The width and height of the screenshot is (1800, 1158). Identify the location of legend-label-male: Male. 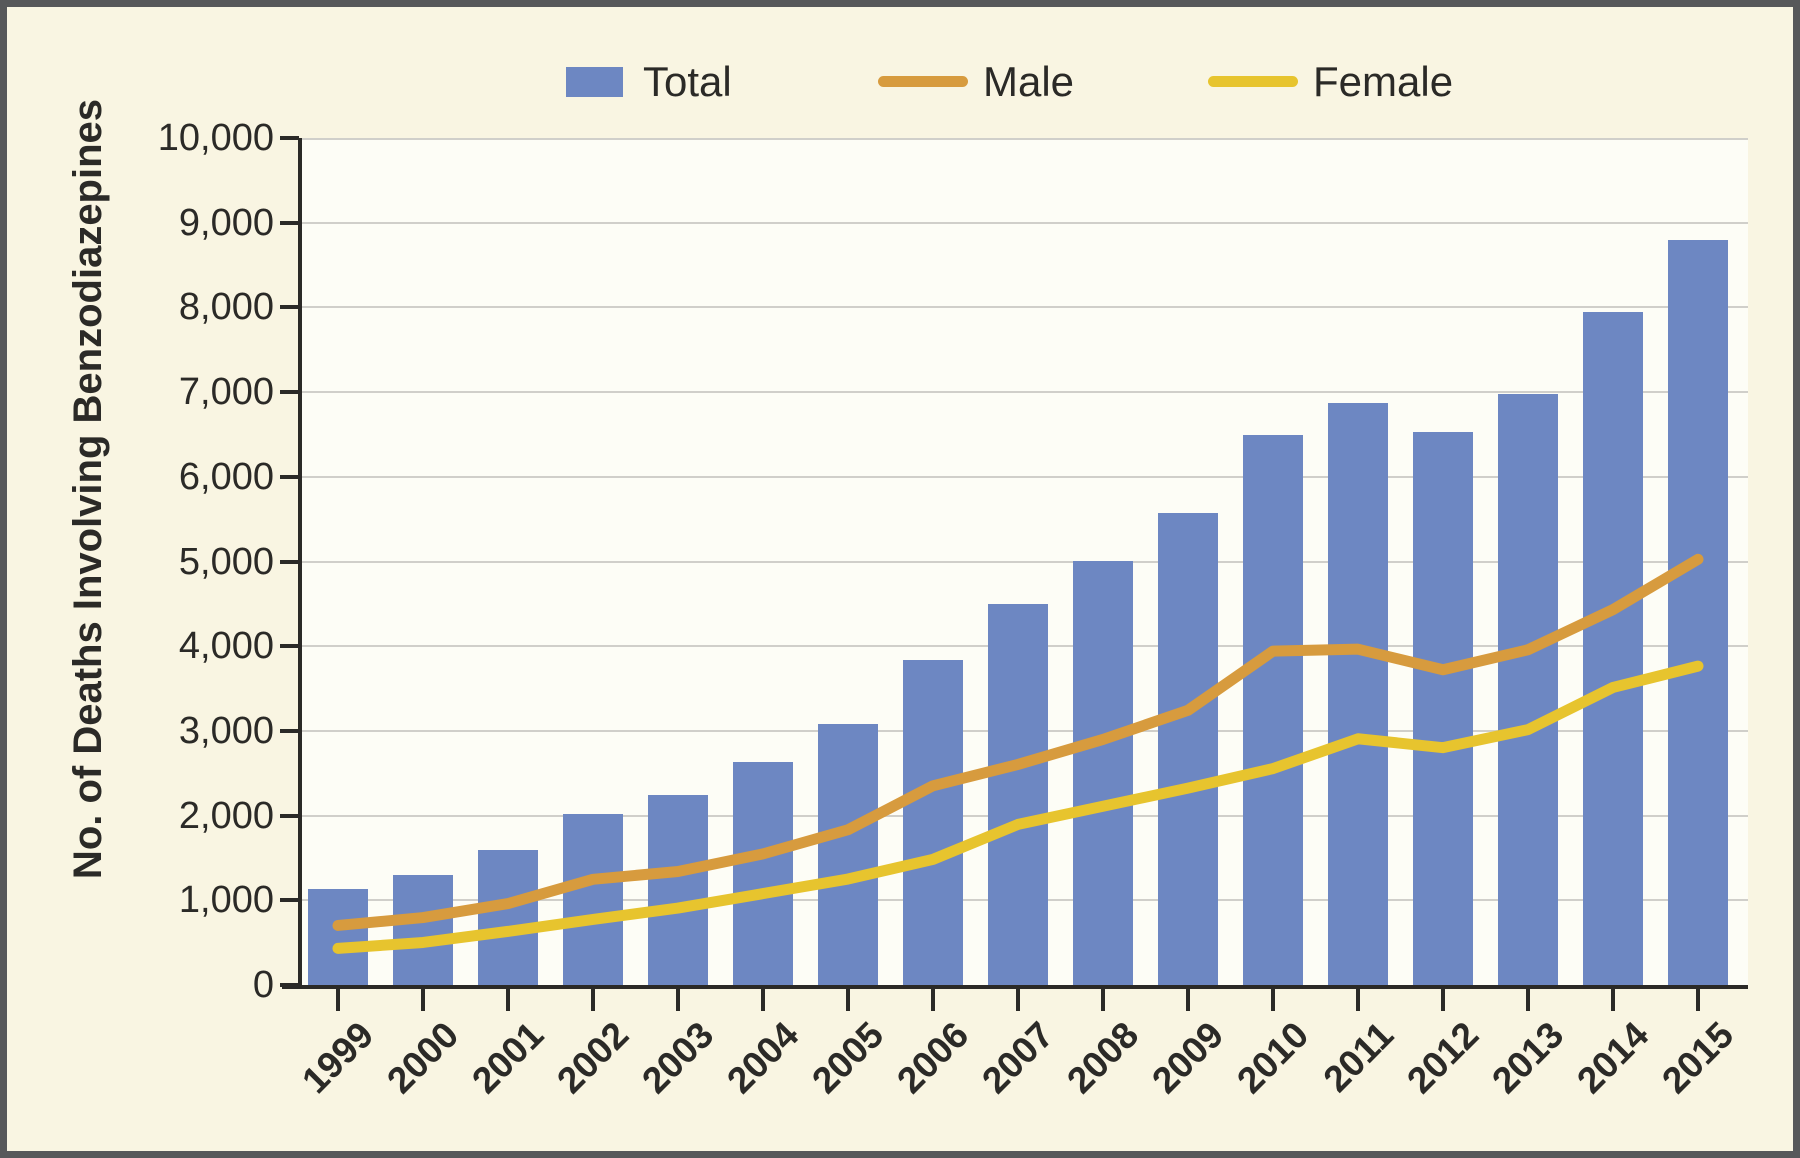
(1029, 81).